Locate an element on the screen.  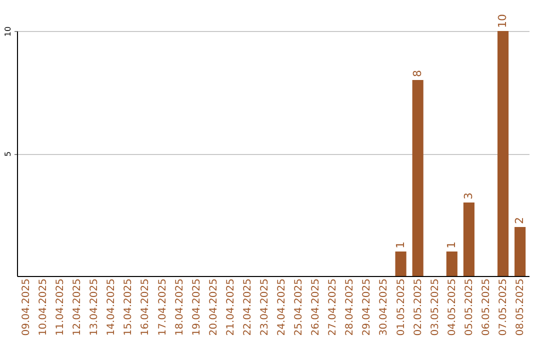
x-tick-label: 12.04.2025 is located at coordinates (78, 307).